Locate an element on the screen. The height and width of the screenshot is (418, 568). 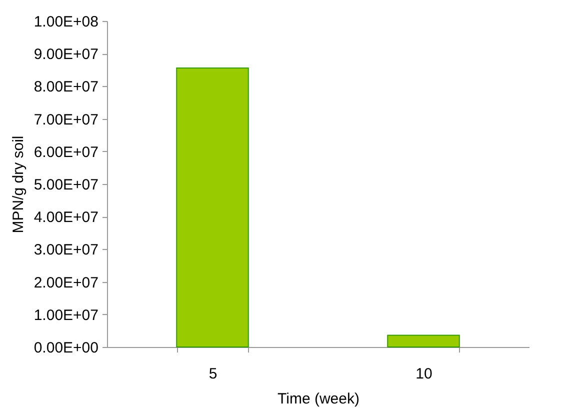
y-tick-label: 9.00E+07 is located at coordinates (66, 55).